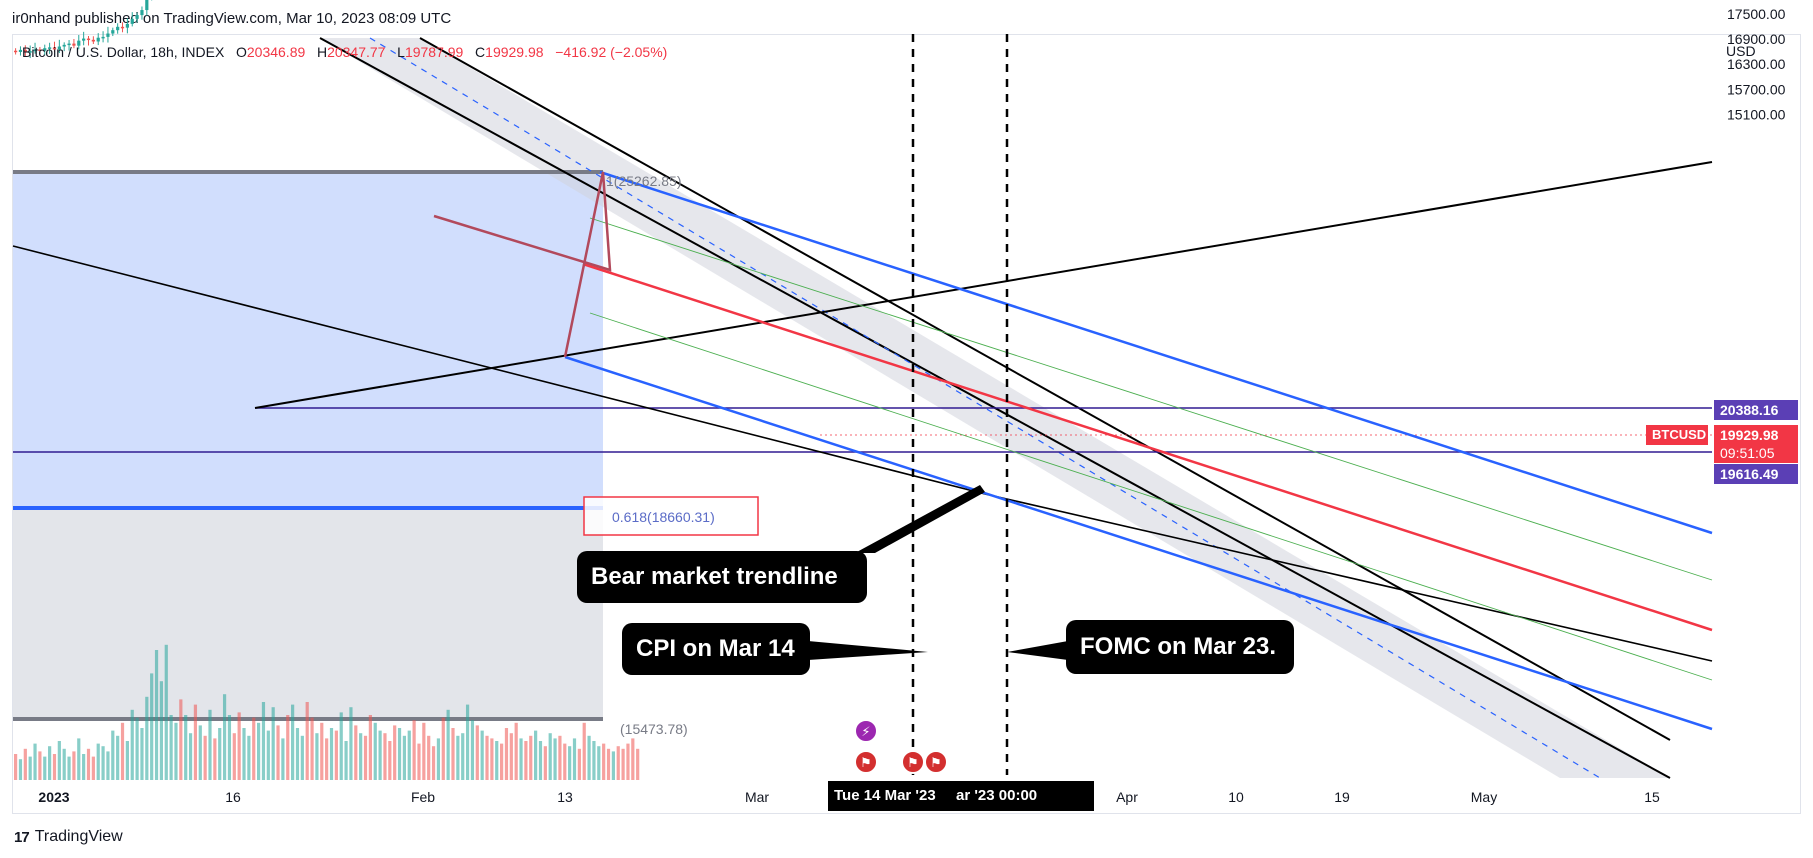  Describe the element at coordinates (889, 807) in the screenshot. I see `time-tag-cpi: Tue 14 Mar '23 00:00` at that location.